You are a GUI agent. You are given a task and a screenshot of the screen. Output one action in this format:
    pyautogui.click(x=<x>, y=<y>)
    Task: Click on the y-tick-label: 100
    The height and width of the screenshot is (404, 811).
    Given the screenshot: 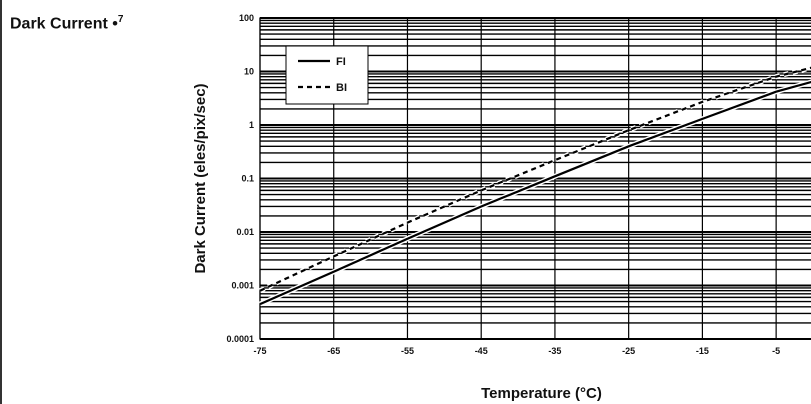 What is the action you would take?
    pyautogui.click(x=246, y=18)
    